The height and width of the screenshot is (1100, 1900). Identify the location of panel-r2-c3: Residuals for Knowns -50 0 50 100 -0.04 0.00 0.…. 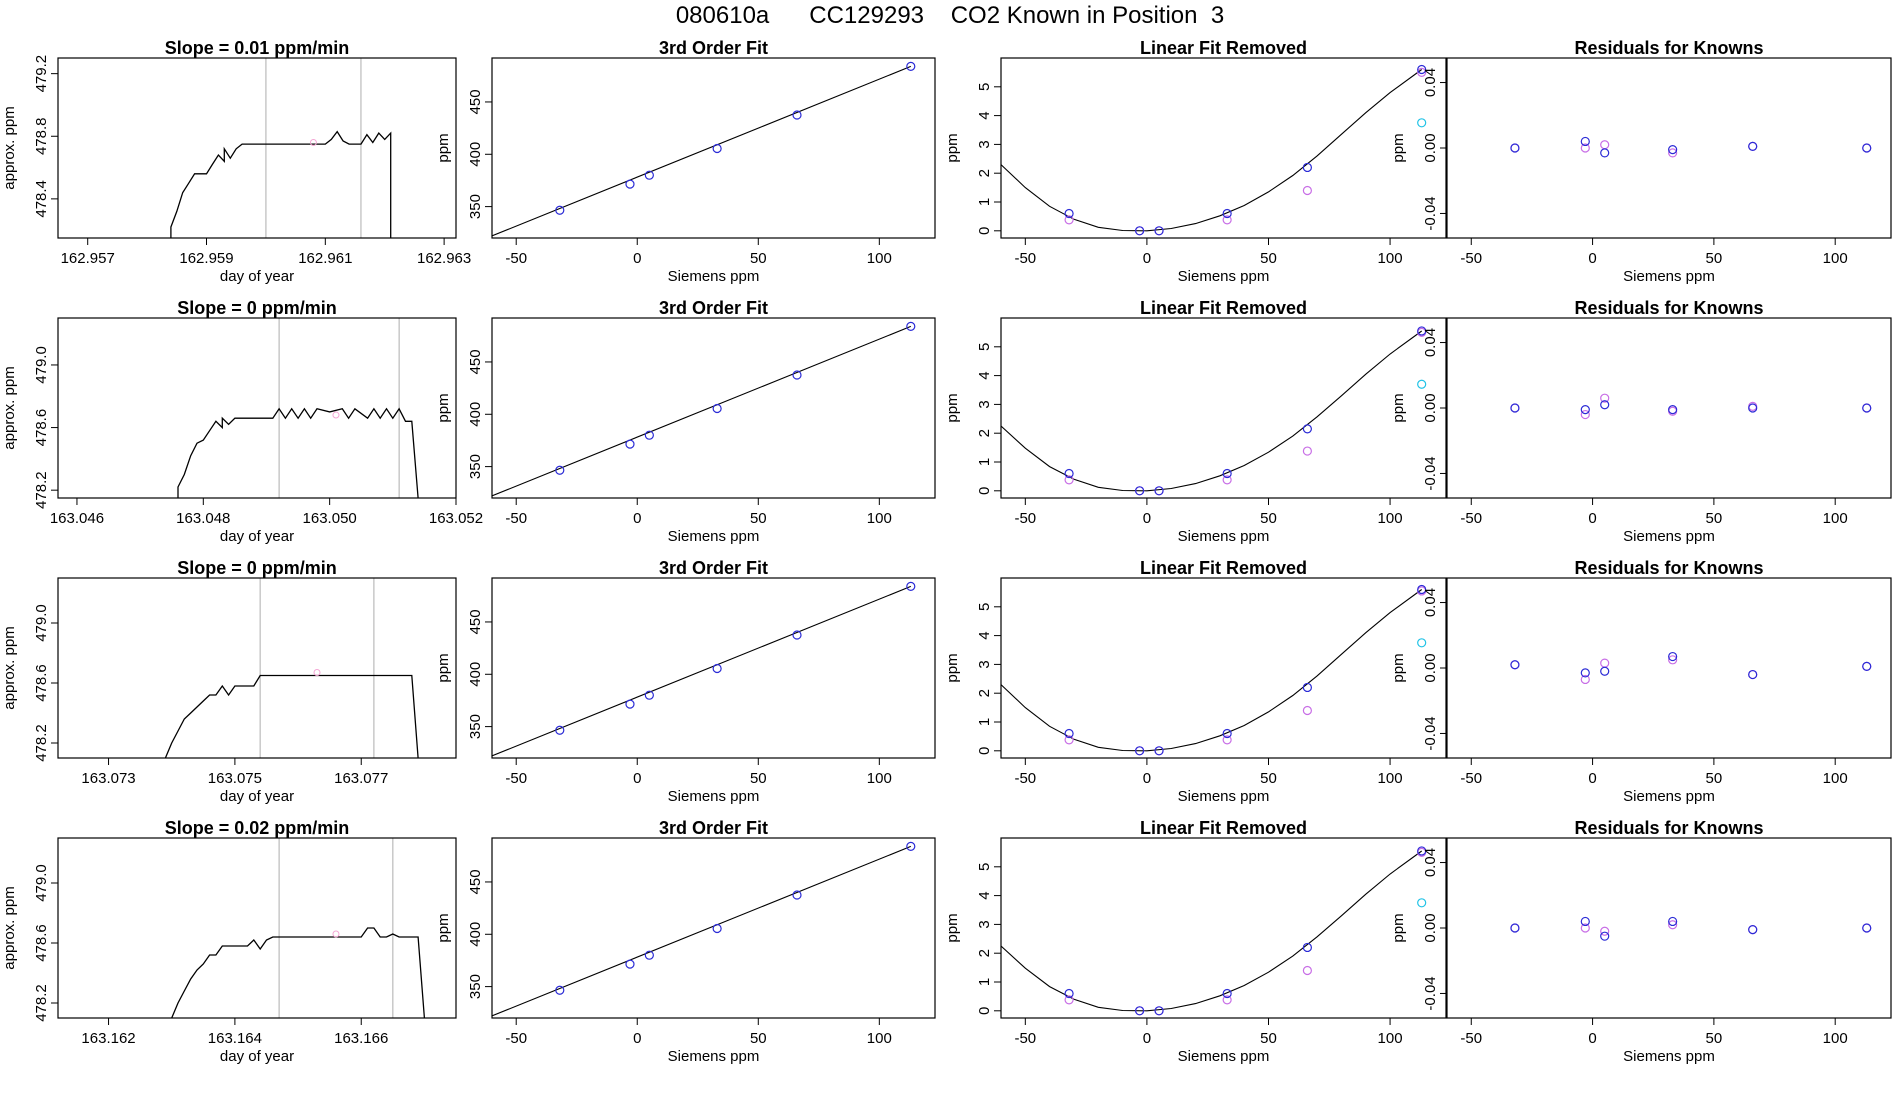
(1641, 681).